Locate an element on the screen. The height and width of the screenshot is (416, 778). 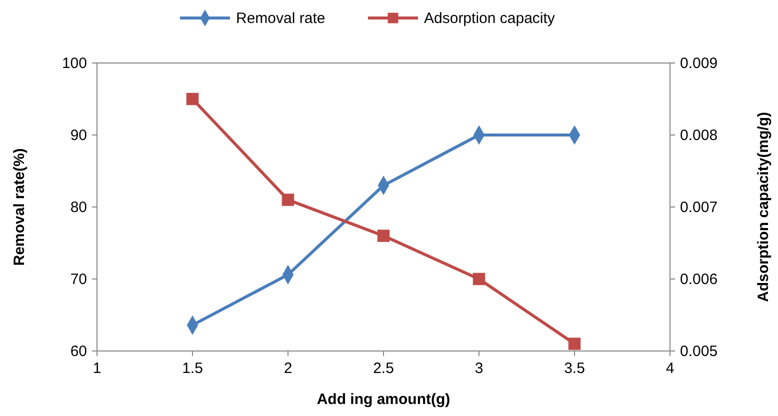
y-tick-label: 80 is located at coordinates (78, 207).